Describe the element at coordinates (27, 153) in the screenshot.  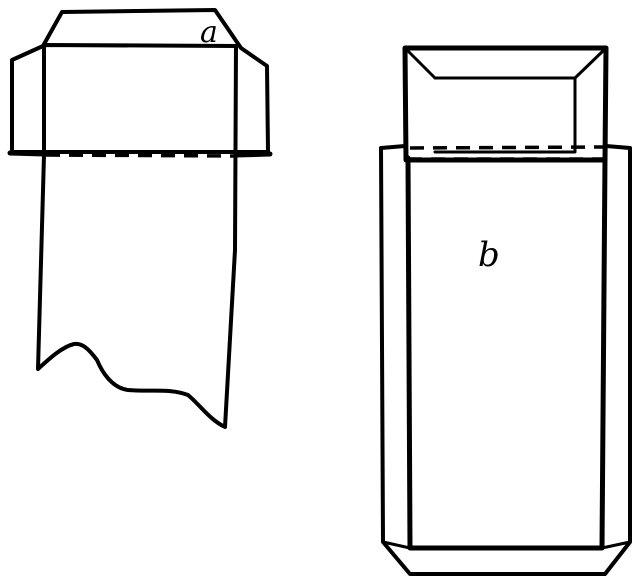
I see `figure-a-cap-bottom-left` at that location.